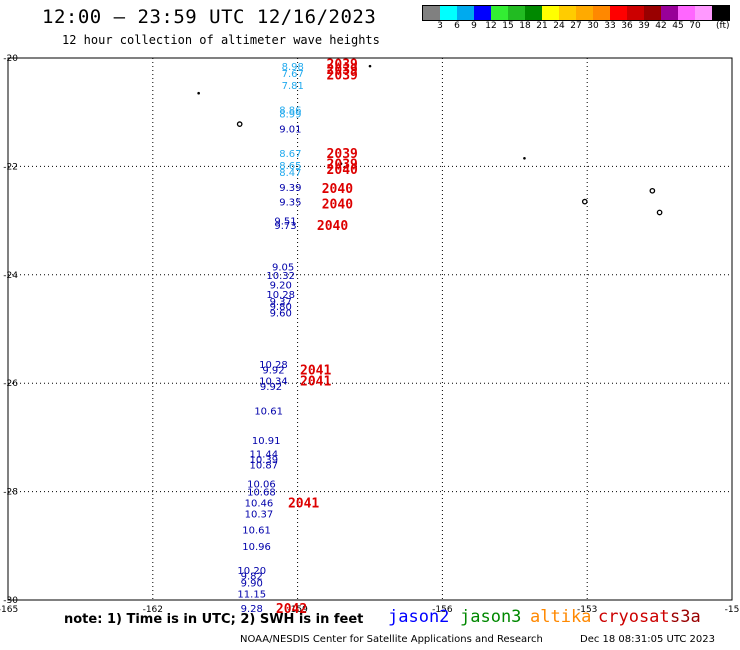 This screenshot has height=650, width=740. Describe the element at coordinates (252, 577) in the screenshot. I see `wave-height-label: 9.82` at that location.